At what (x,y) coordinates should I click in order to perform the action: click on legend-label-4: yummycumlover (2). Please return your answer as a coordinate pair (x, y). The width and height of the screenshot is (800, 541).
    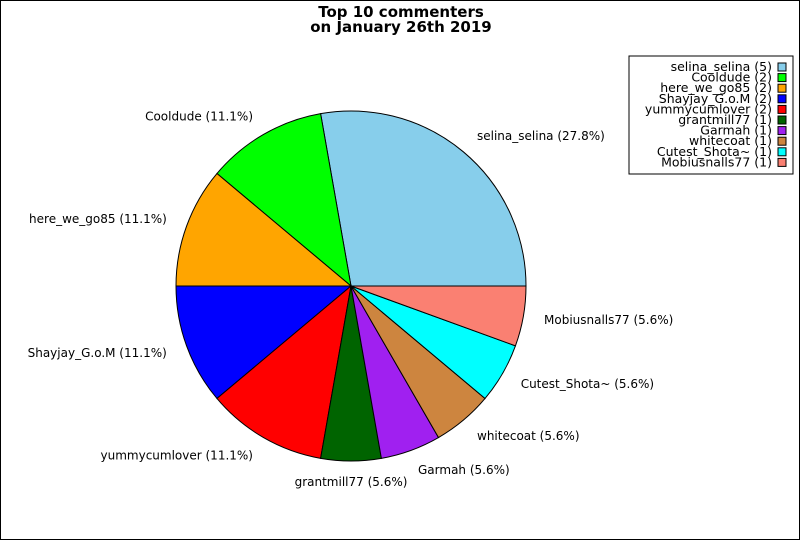
    Looking at the image, I should click on (708, 108).